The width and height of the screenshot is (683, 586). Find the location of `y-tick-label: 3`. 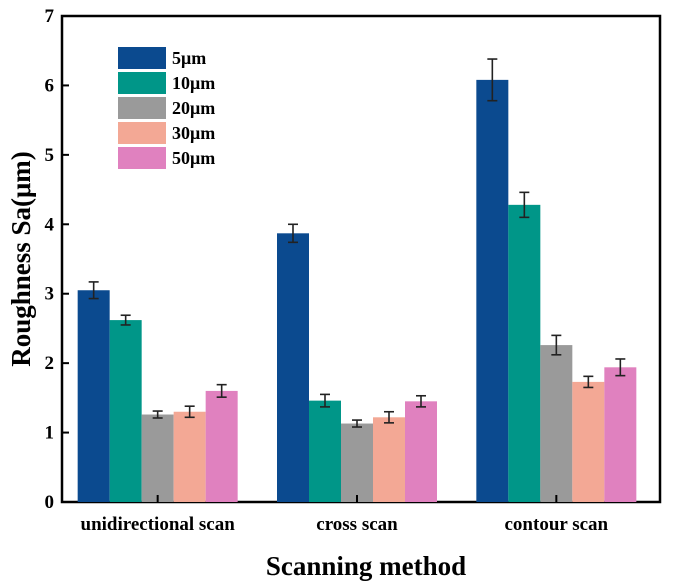

y-tick-label: 3 is located at coordinates (50, 294).